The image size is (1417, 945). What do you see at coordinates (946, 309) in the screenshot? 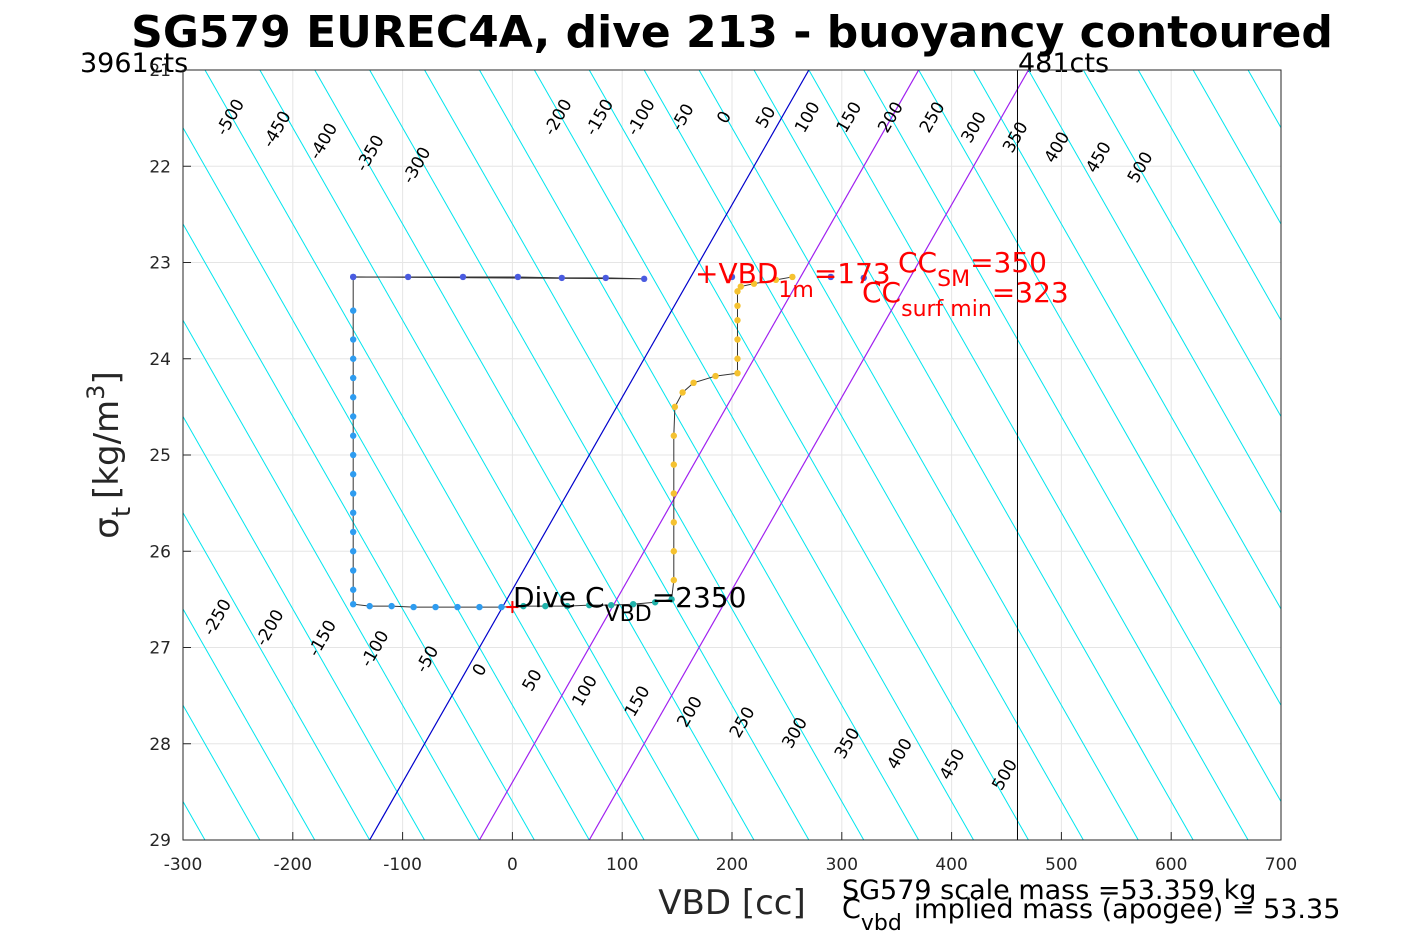
I see `annotation-cc-surf-sub: surf min` at bounding box center [946, 309].